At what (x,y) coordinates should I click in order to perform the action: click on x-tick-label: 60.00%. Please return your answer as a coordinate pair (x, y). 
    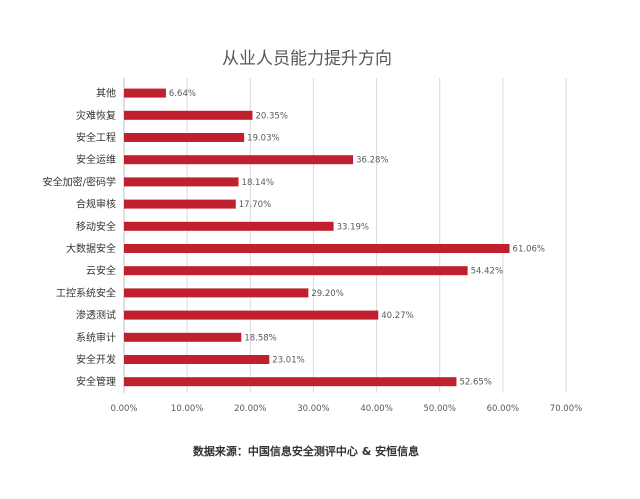
    Looking at the image, I should click on (503, 409).